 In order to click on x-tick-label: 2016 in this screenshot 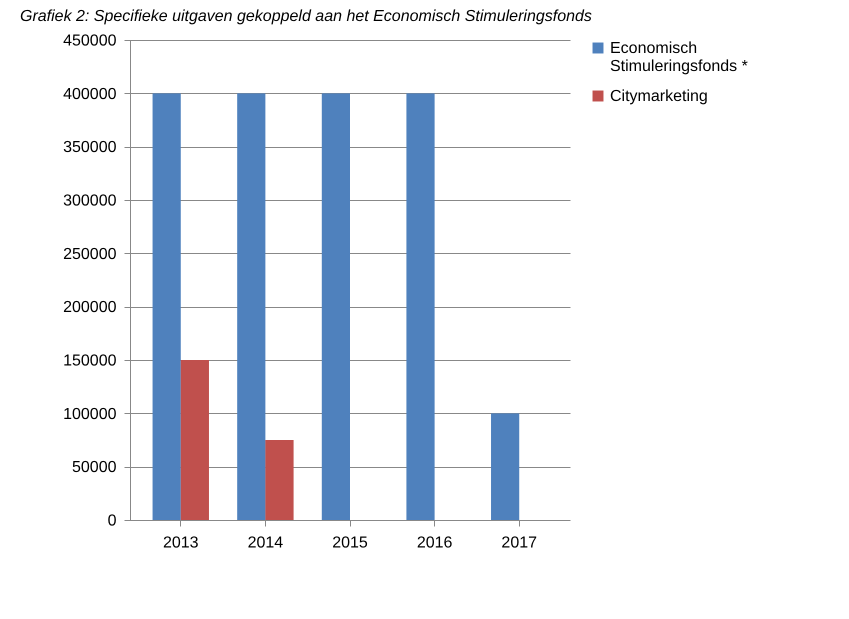, I will do `click(434, 543)`.